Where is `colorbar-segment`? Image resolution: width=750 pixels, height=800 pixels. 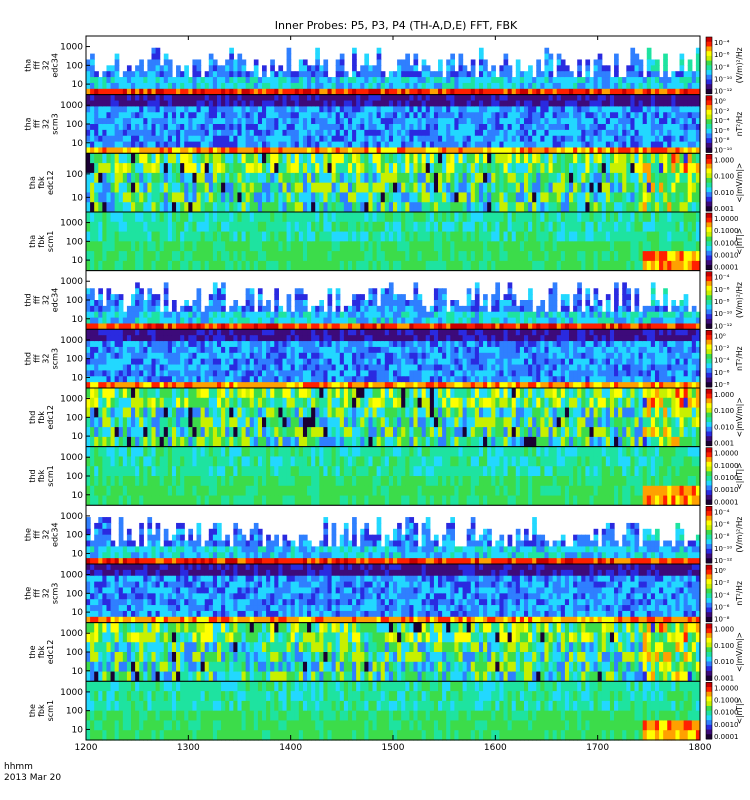 colorbar-segment is located at coordinates (709, 98).